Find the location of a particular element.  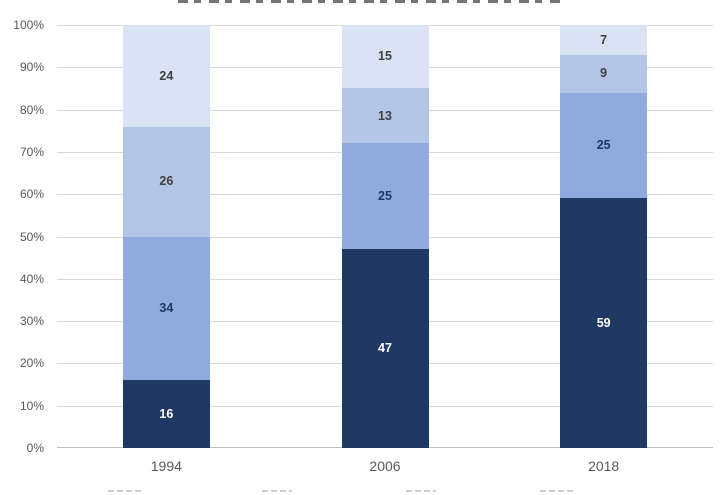

bar-value-label: 26 is located at coordinates (166, 181).